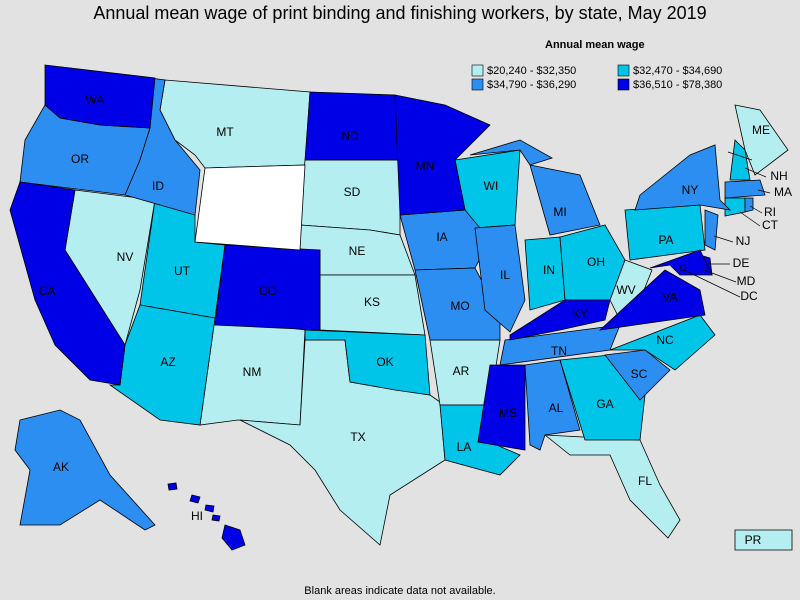  Describe the element at coordinates (783, 192) in the screenshot. I see `state-label: MA` at that location.